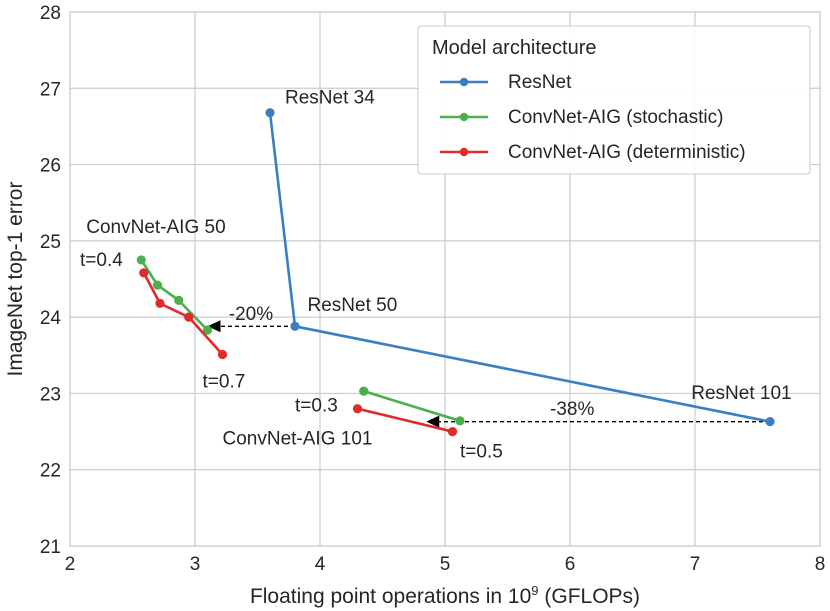 The image size is (830, 611). What do you see at coordinates (50, 13) in the screenshot?
I see `y-tick-label: 28` at bounding box center [50, 13].